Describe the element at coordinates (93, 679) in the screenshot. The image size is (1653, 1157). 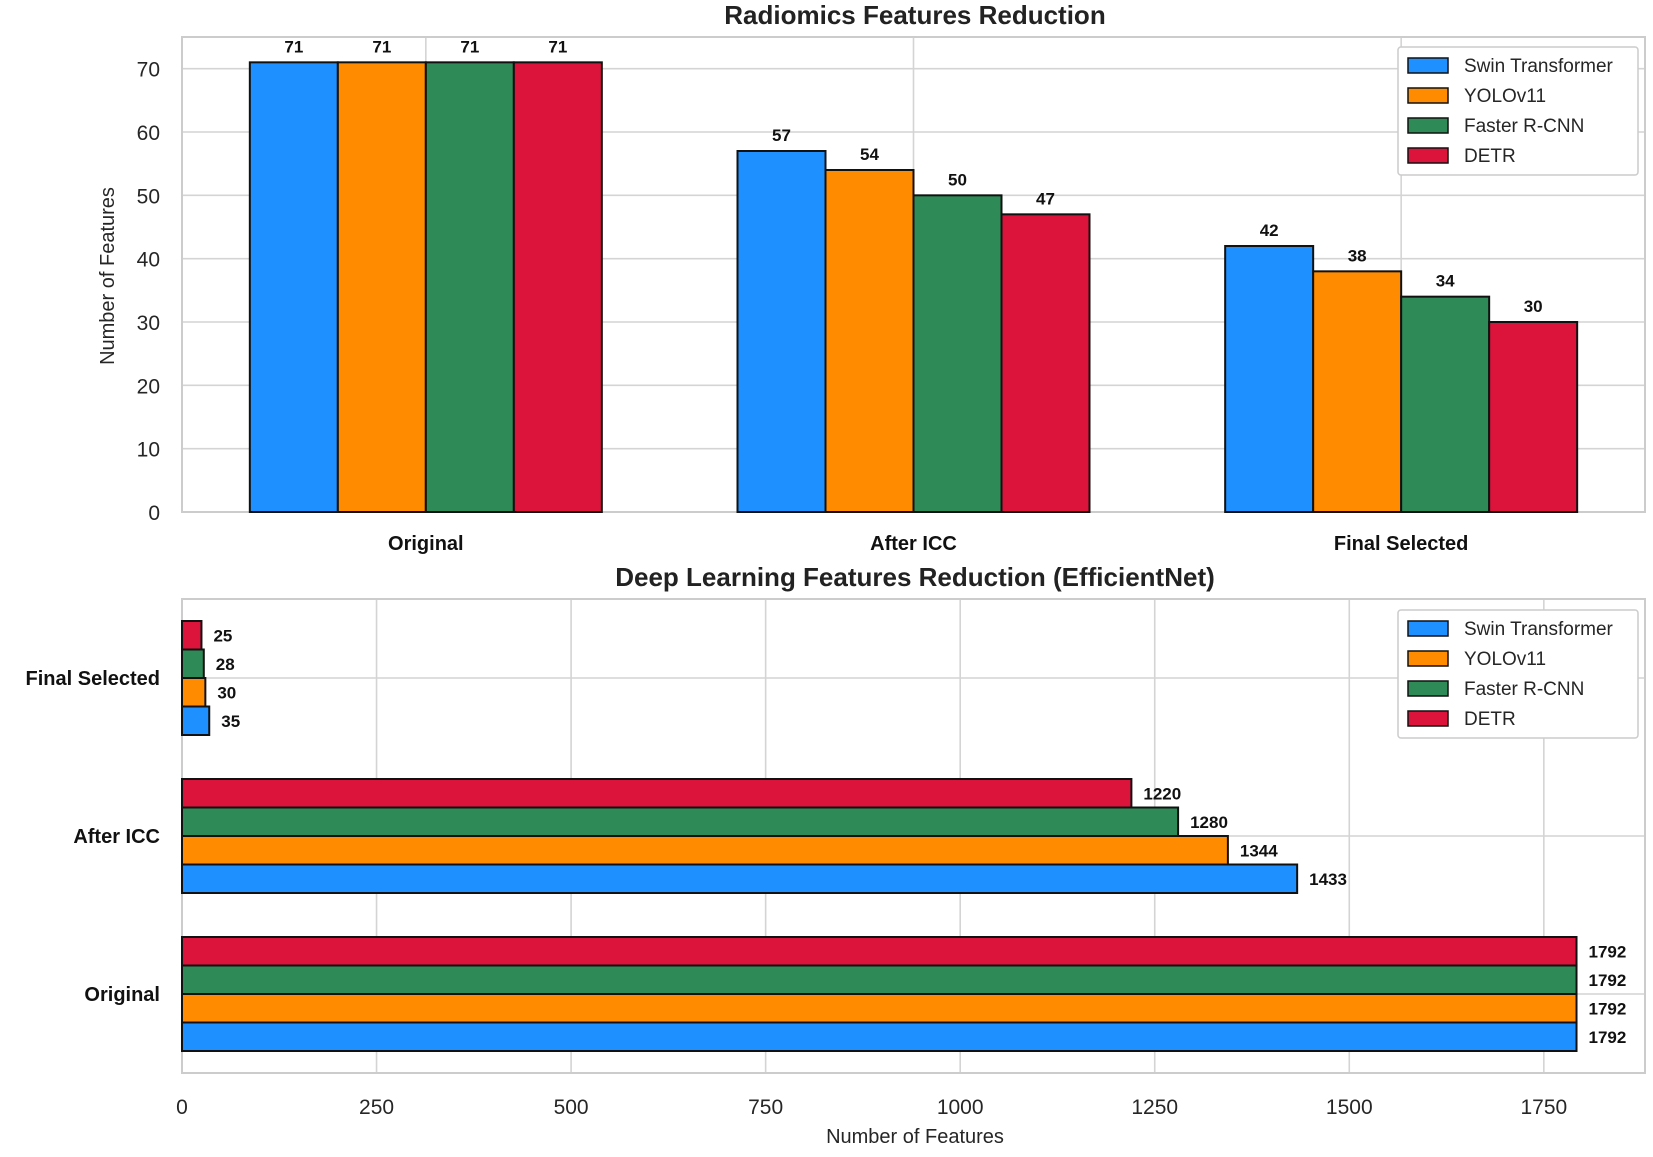
I see `deep-learning-y-tick-label: Final Selected` at that location.